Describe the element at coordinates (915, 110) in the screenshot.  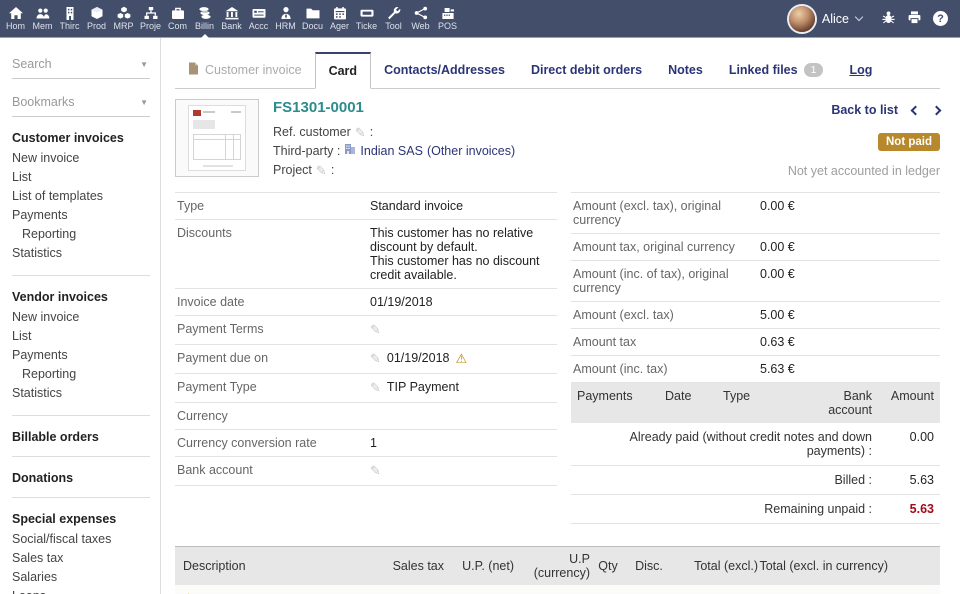
I see `previous-record-arrow` at that location.